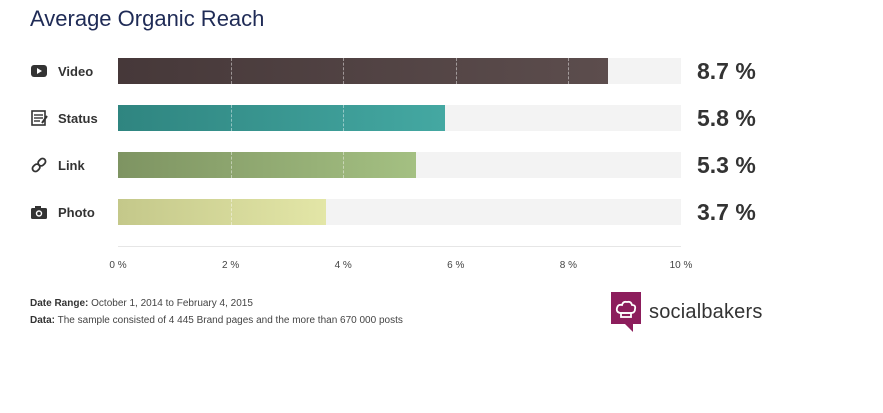 The image size is (883, 413). What do you see at coordinates (76, 71) in the screenshot?
I see `category-text: Video` at bounding box center [76, 71].